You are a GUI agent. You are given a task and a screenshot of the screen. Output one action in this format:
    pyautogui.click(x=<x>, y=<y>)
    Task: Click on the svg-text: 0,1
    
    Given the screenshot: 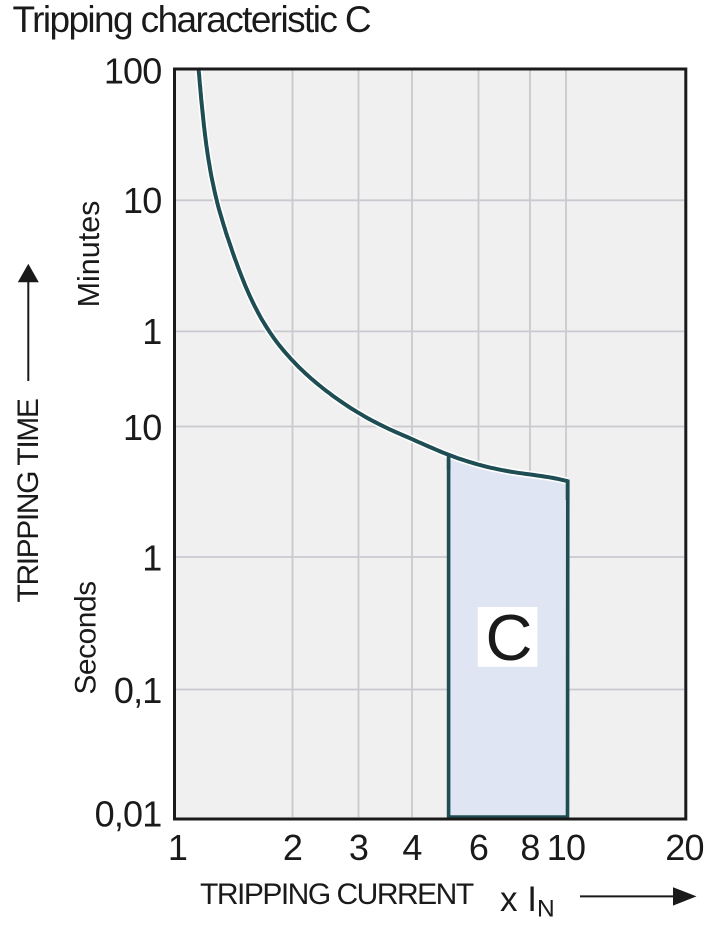 What is the action you would take?
    pyautogui.click(x=138, y=690)
    